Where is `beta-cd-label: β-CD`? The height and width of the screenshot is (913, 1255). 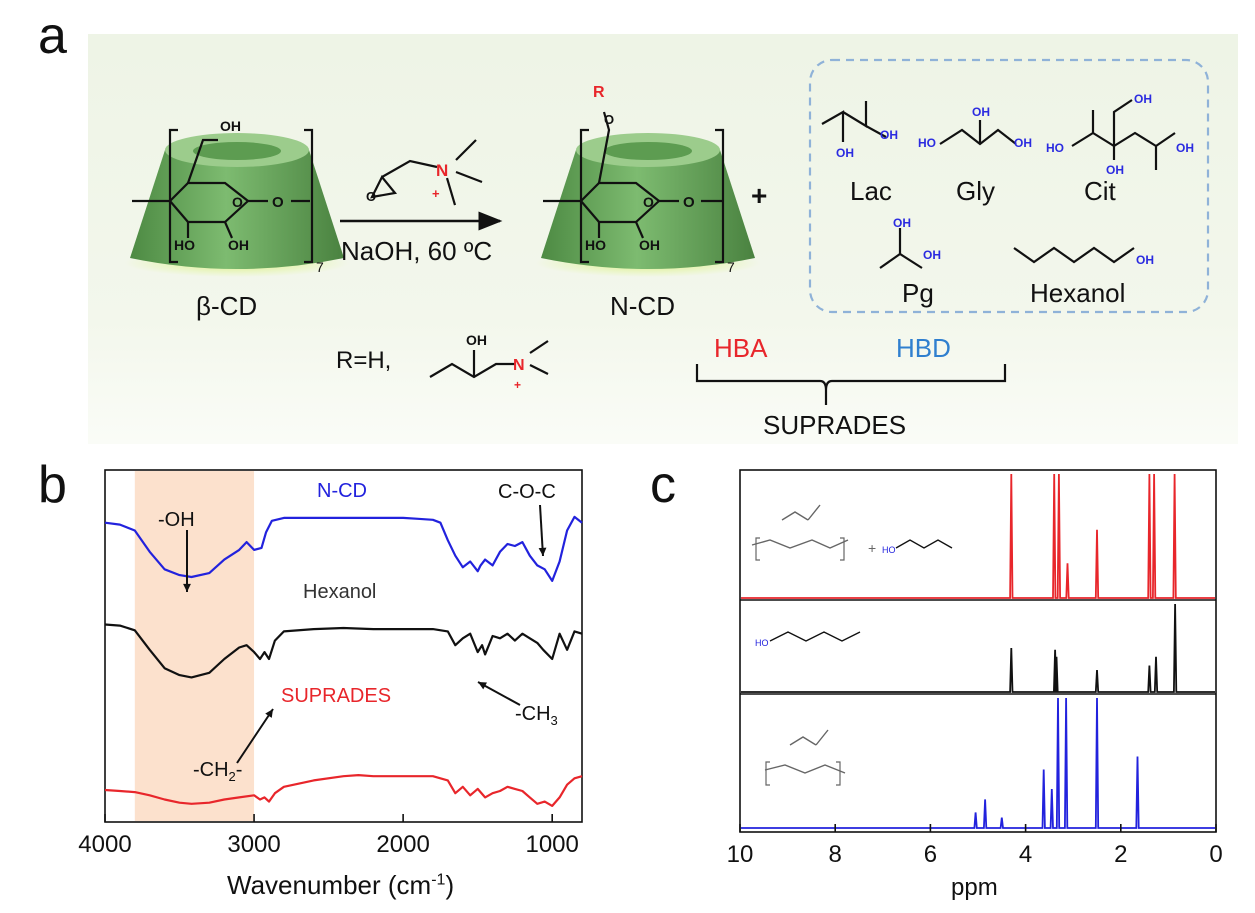 beta-cd-label: β-CD is located at coordinates (227, 306).